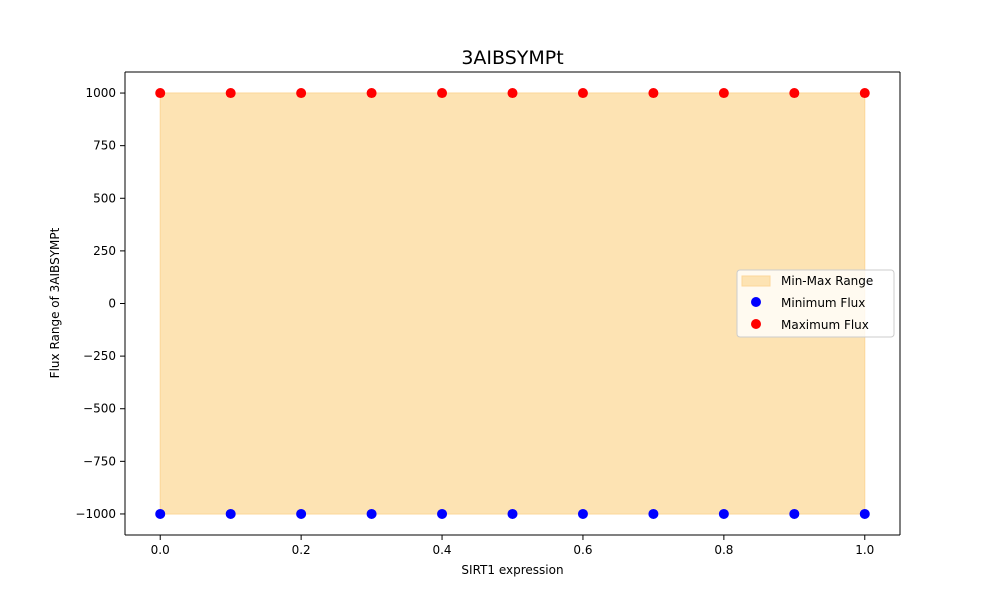 The image size is (1000, 605). I want to click on legend-swatch-range, so click(756, 281).